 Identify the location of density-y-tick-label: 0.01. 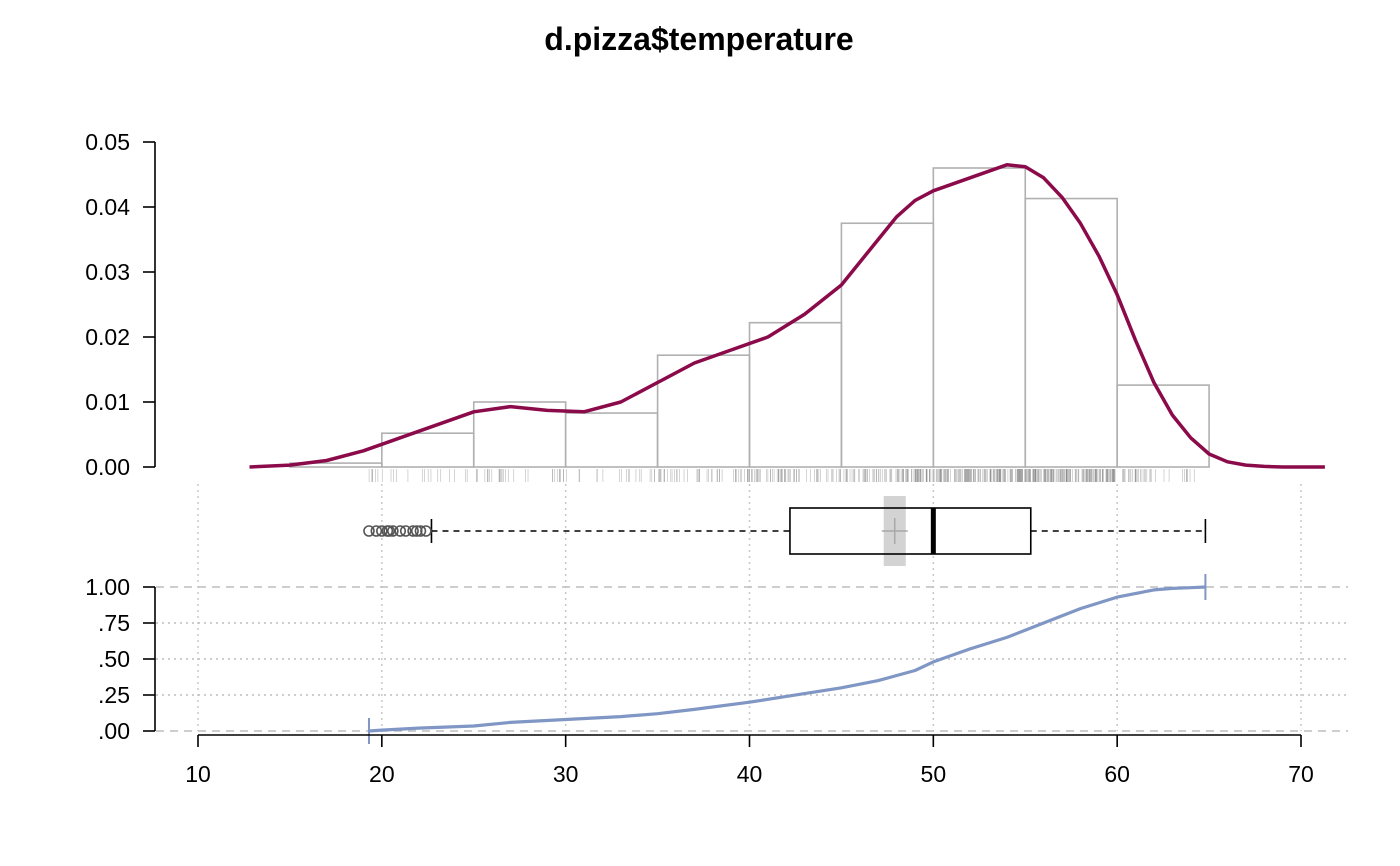
(107, 402).